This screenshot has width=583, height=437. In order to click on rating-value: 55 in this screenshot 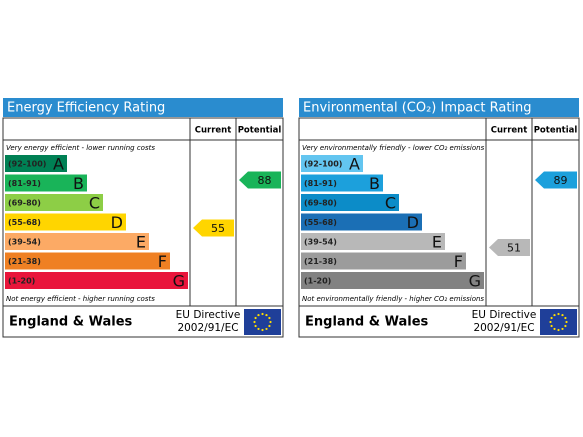, I will do `click(218, 228)`.